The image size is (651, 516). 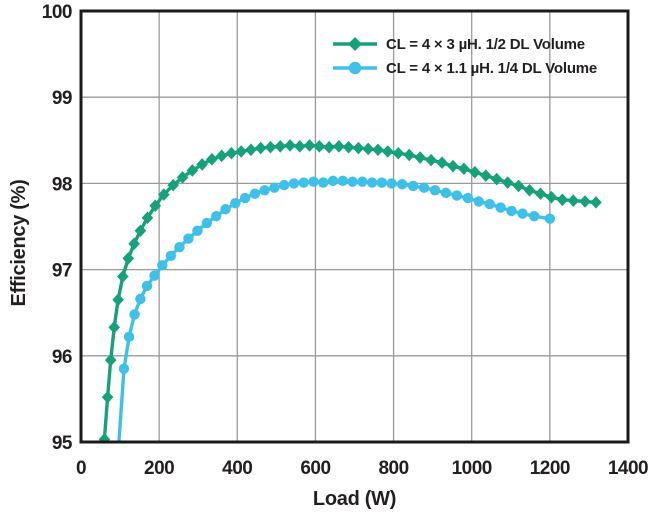 What do you see at coordinates (62, 184) in the screenshot?
I see `y-tick-label: 98` at bounding box center [62, 184].